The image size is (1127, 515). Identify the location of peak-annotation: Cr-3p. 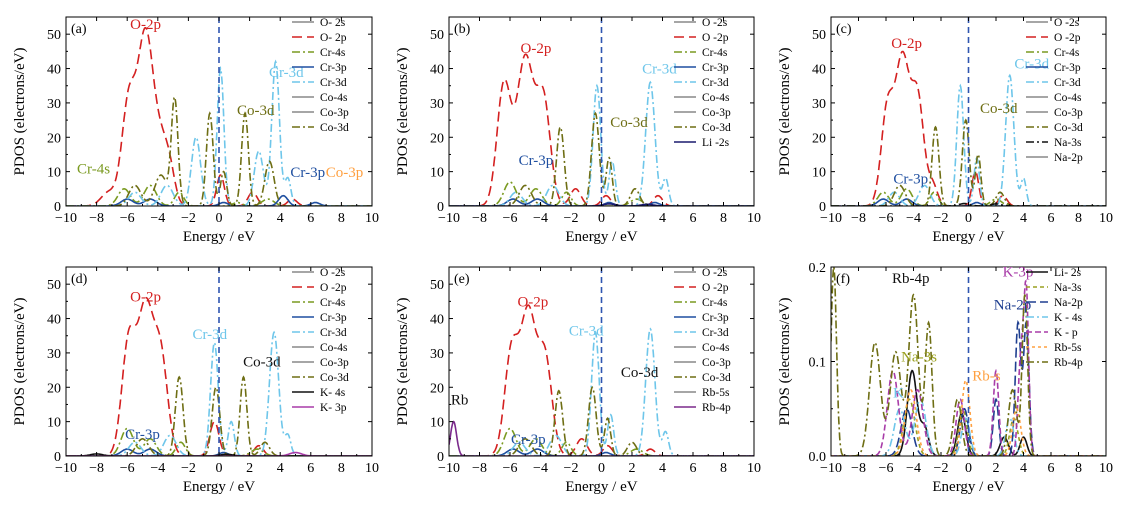
(528, 440).